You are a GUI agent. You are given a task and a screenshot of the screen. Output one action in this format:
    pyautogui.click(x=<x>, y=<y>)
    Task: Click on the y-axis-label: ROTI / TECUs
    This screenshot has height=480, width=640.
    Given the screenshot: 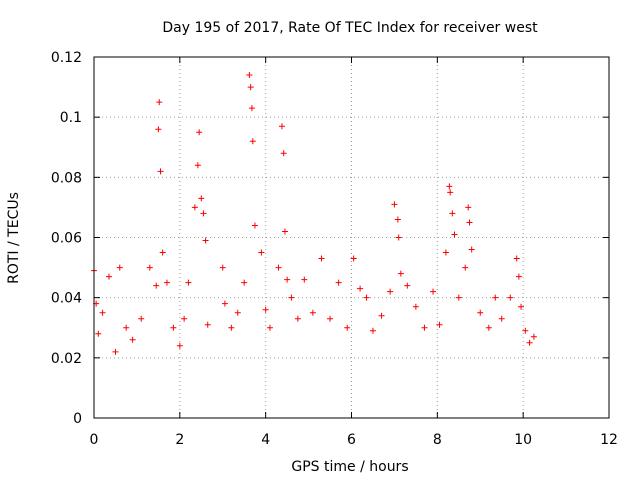 What is the action you would take?
    pyautogui.click(x=14, y=238)
    